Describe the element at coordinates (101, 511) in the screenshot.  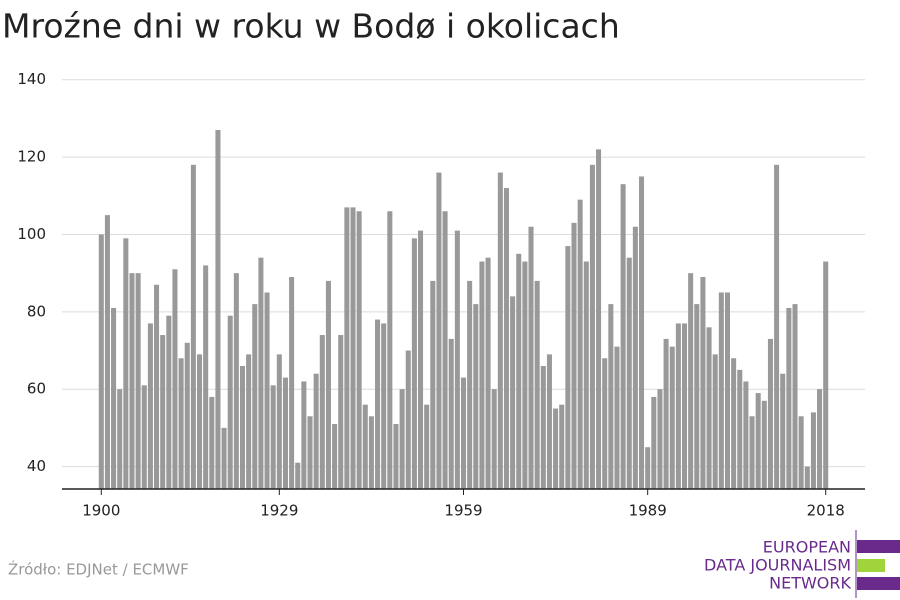
I see `x-tick-label: 1900` at that location.